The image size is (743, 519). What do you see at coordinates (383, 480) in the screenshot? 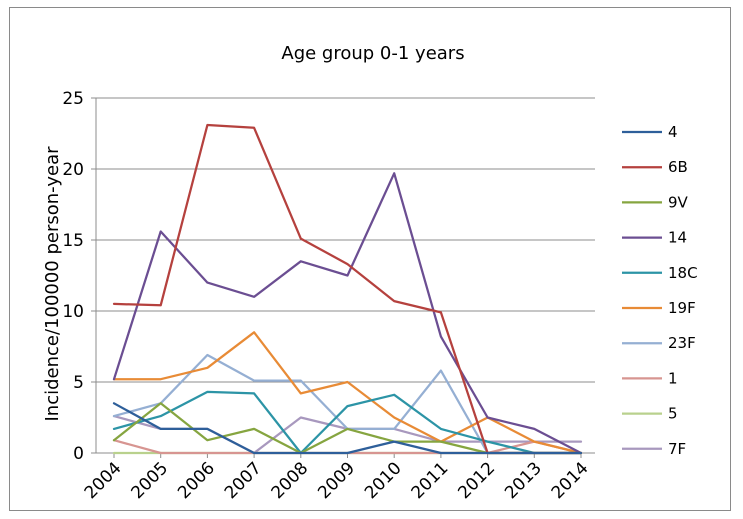
I see `x-tick-label: 2010` at bounding box center [383, 480].